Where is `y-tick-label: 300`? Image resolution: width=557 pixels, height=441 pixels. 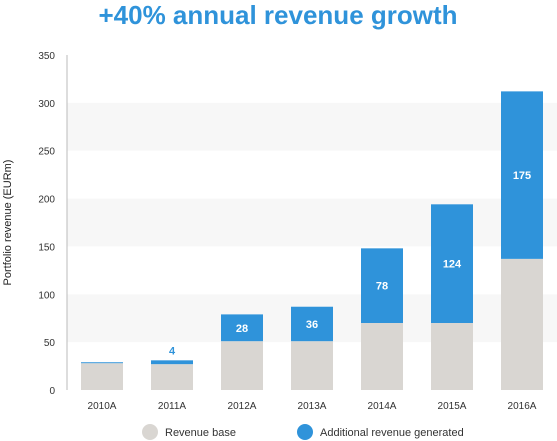 y-tick-label: 300 is located at coordinates (46, 104).